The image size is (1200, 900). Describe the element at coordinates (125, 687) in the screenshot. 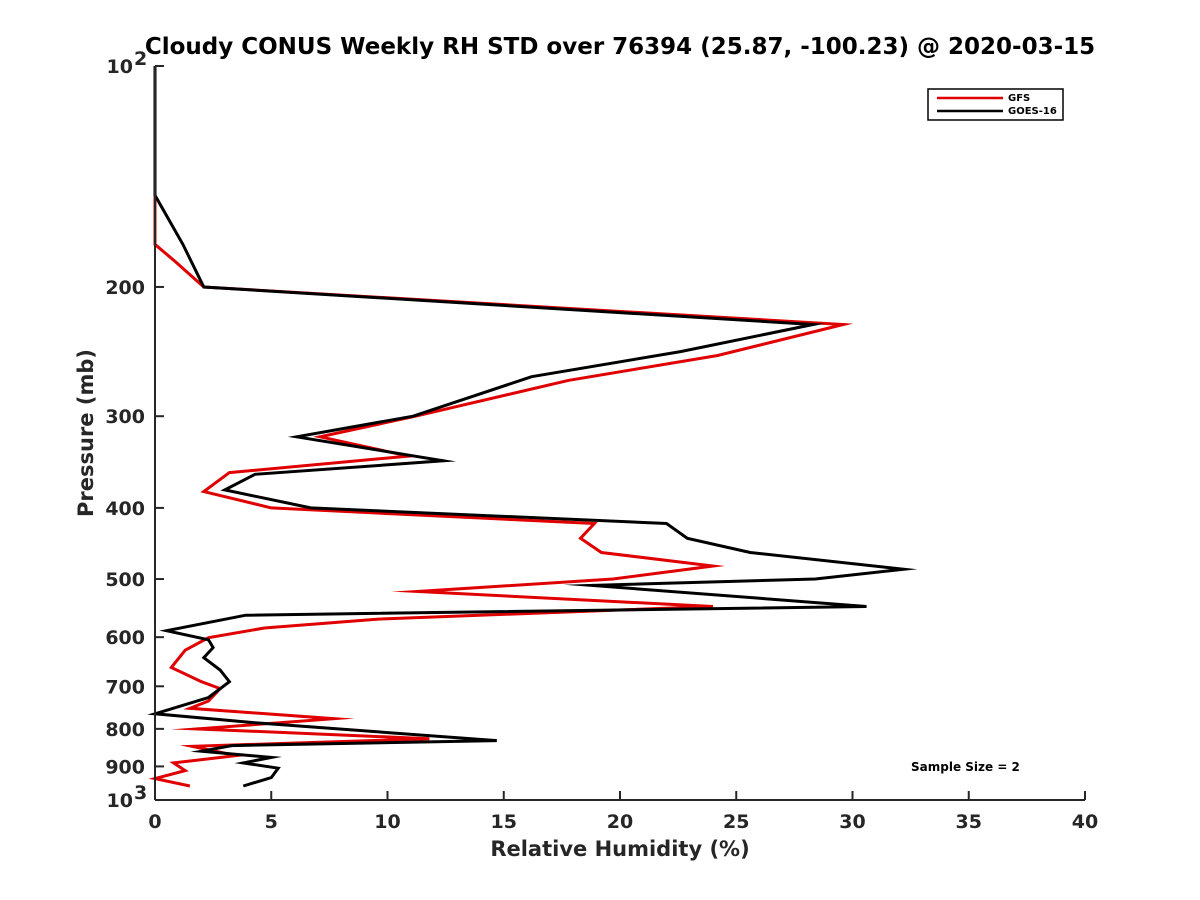

I see `y-tick-label: 700` at that location.